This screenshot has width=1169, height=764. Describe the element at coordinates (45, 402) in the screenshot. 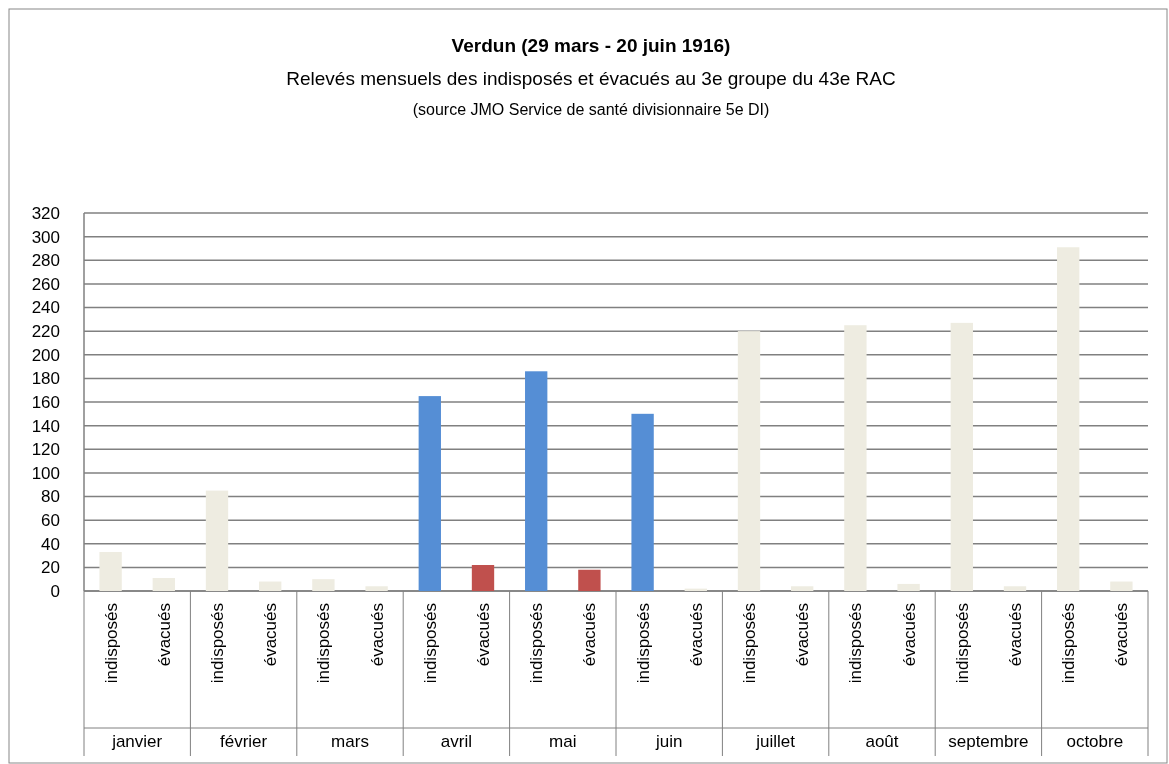

I see `y-tick-label: 160` at that location.